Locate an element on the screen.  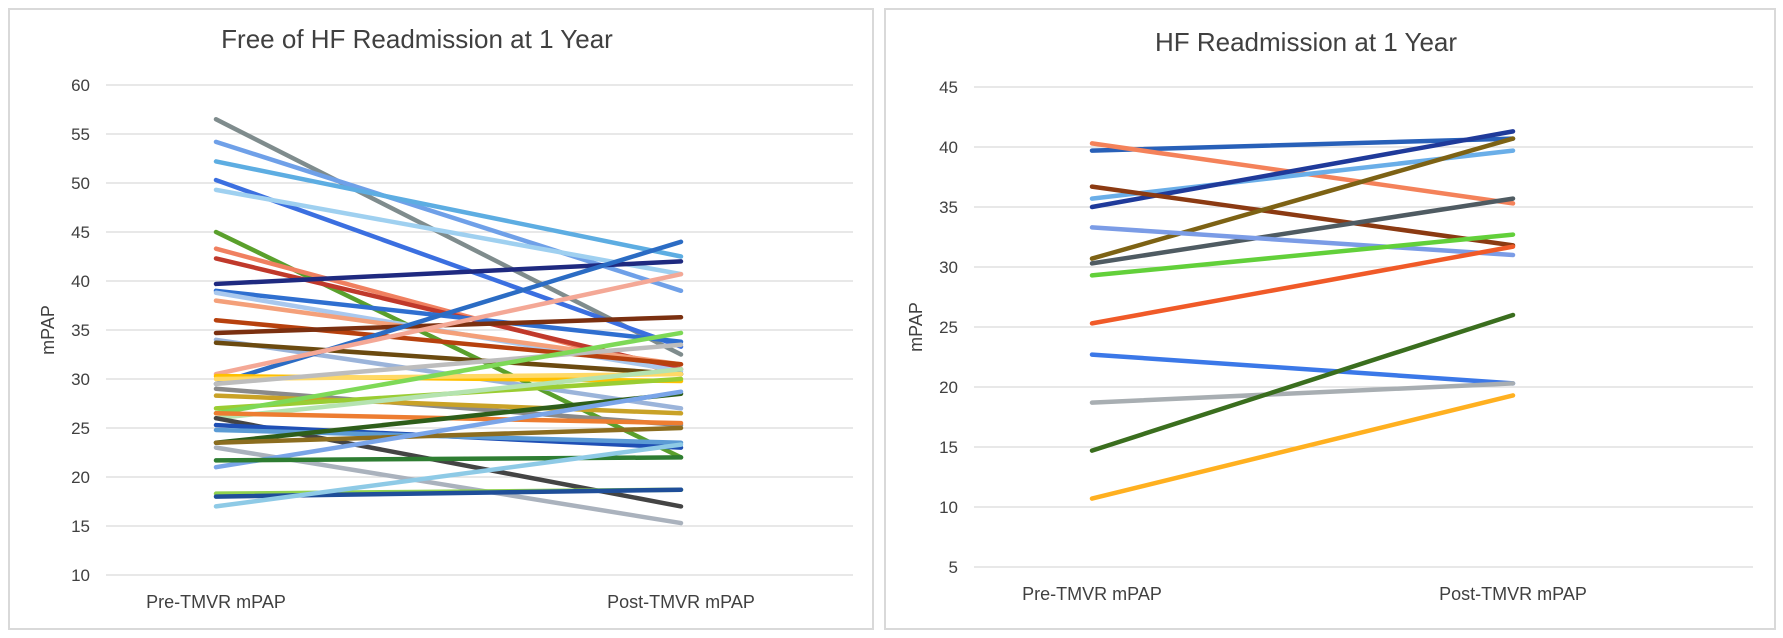
chart-title: Free of HF Readmission at 1 Year is located at coordinates (417, 39).